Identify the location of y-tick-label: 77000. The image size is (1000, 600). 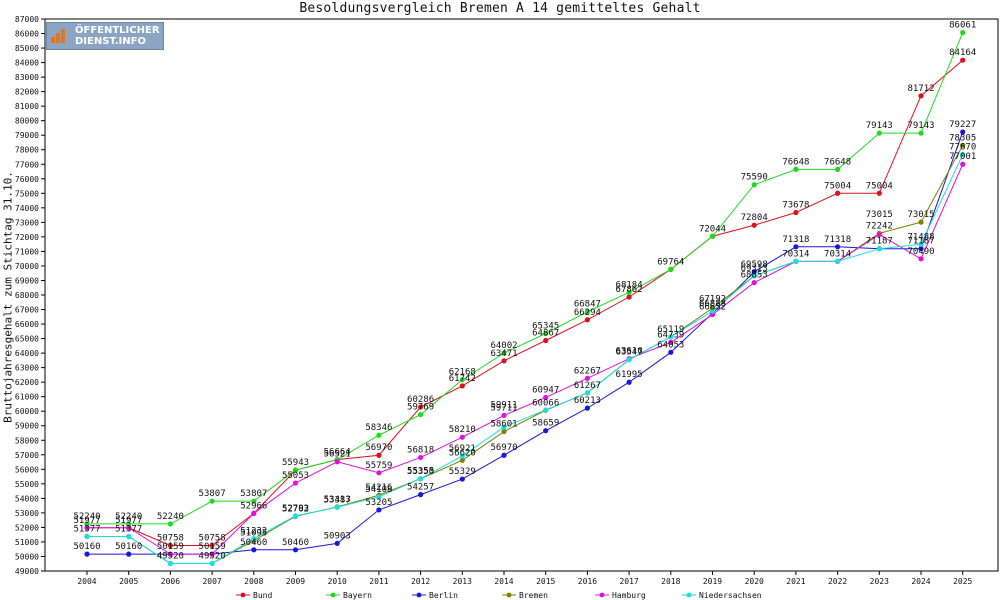
(27, 164).